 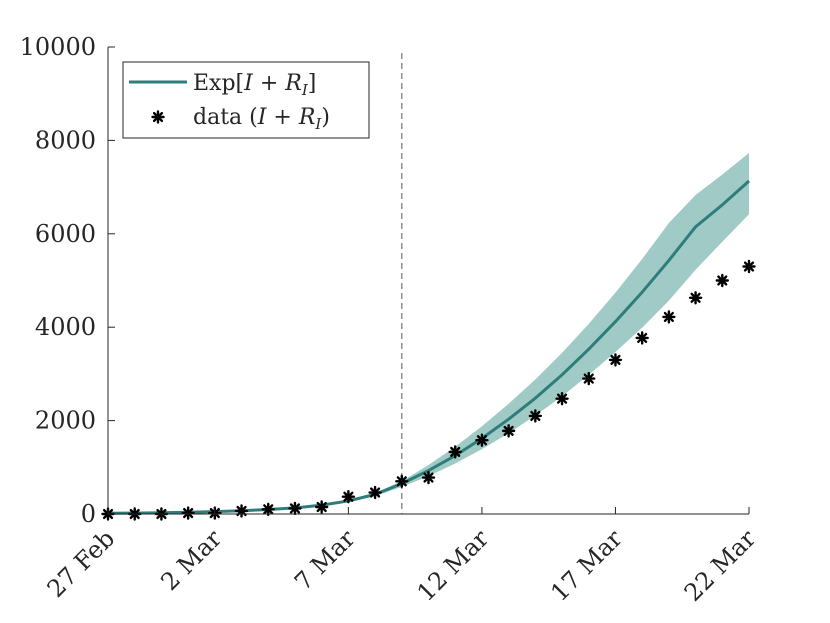 I want to click on y-tick-label: 8000, so click(x=65, y=140).